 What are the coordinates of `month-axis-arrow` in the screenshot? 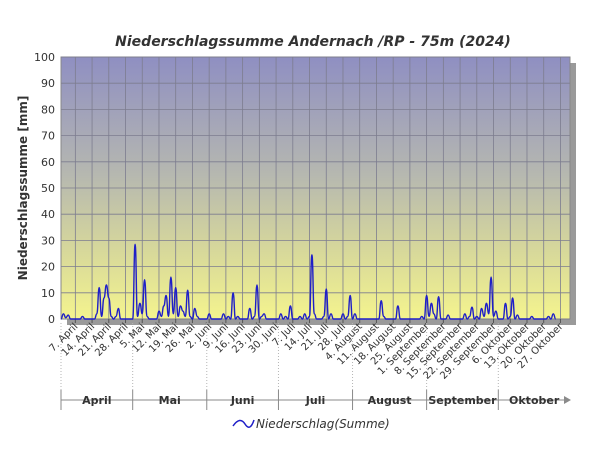 It's located at (567, 400).